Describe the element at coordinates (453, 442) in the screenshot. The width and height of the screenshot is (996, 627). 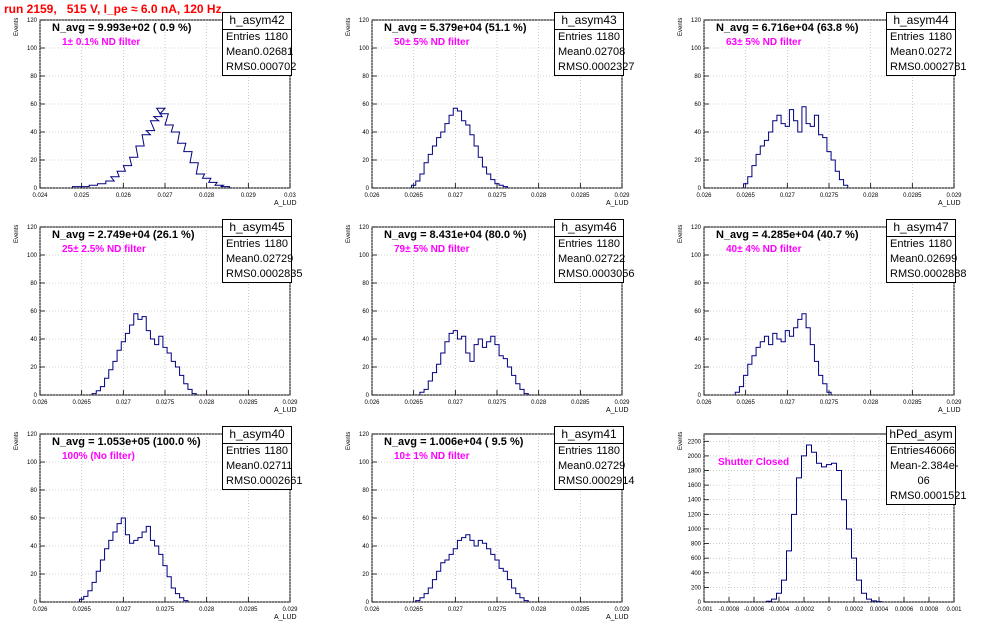
I see `navg-label: N_avg = 1.006e+04 ( 9.5 %)` at that location.